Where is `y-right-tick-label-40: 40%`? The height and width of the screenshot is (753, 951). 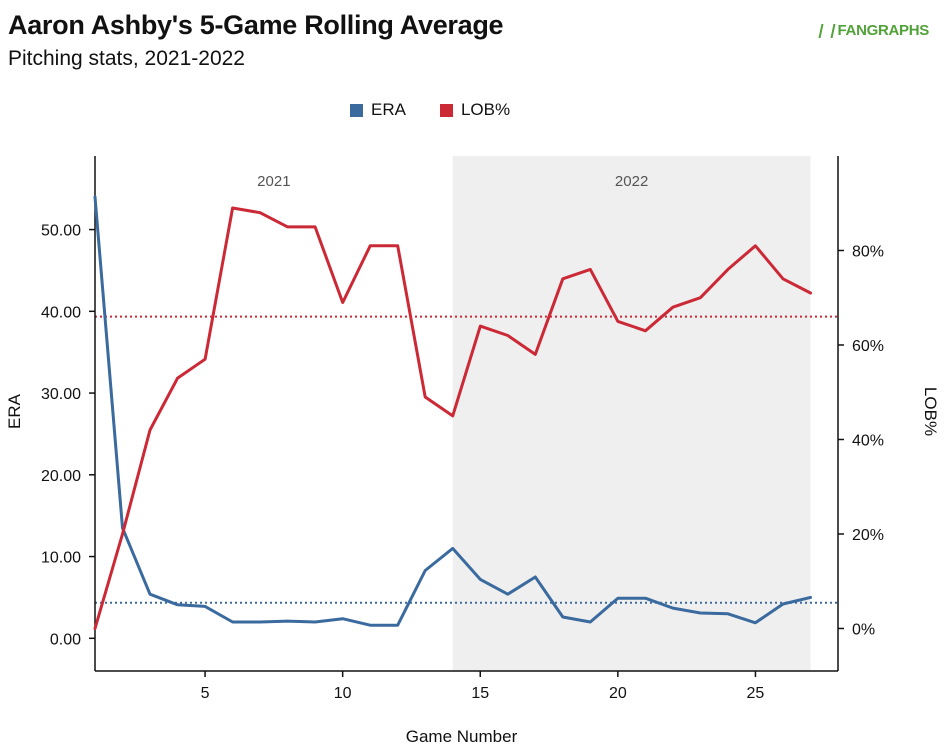
y-right-tick-label-40: 40% is located at coordinates (868, 440).